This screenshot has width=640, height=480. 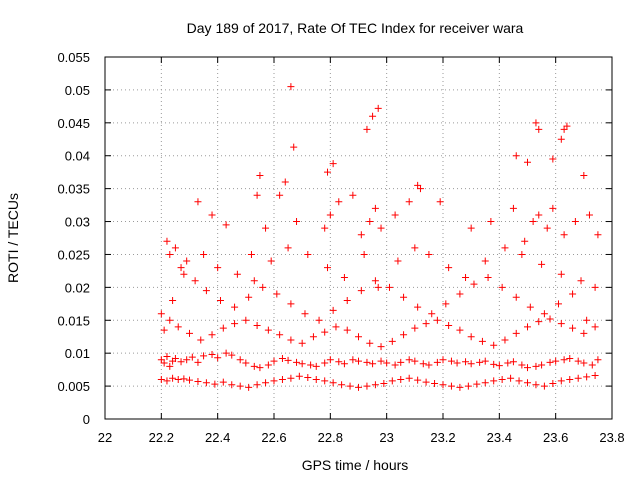 What do you see at coordinates (13, 238) in the screenshot?
I see `y-axis-label: ROTI / TECUs` at bounding box center [13, 238].